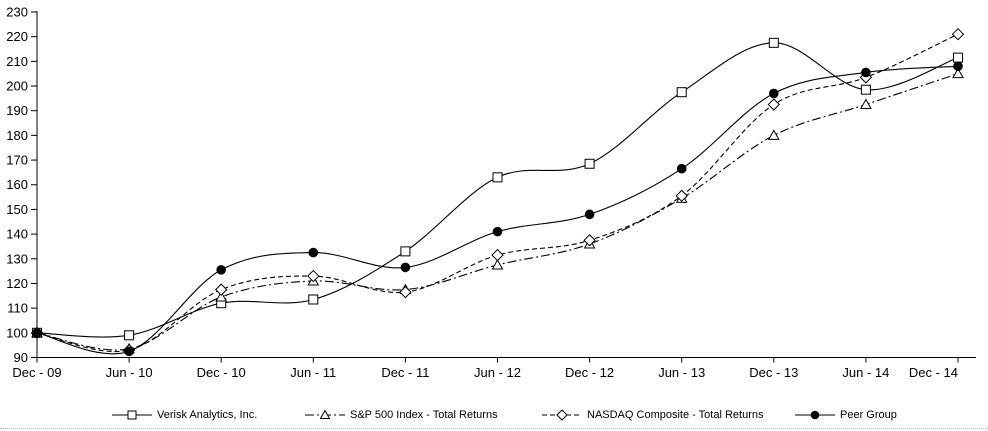 This screenshot has width=988, height=431. I want to click on triangle-open-icon, so click(325, 414).